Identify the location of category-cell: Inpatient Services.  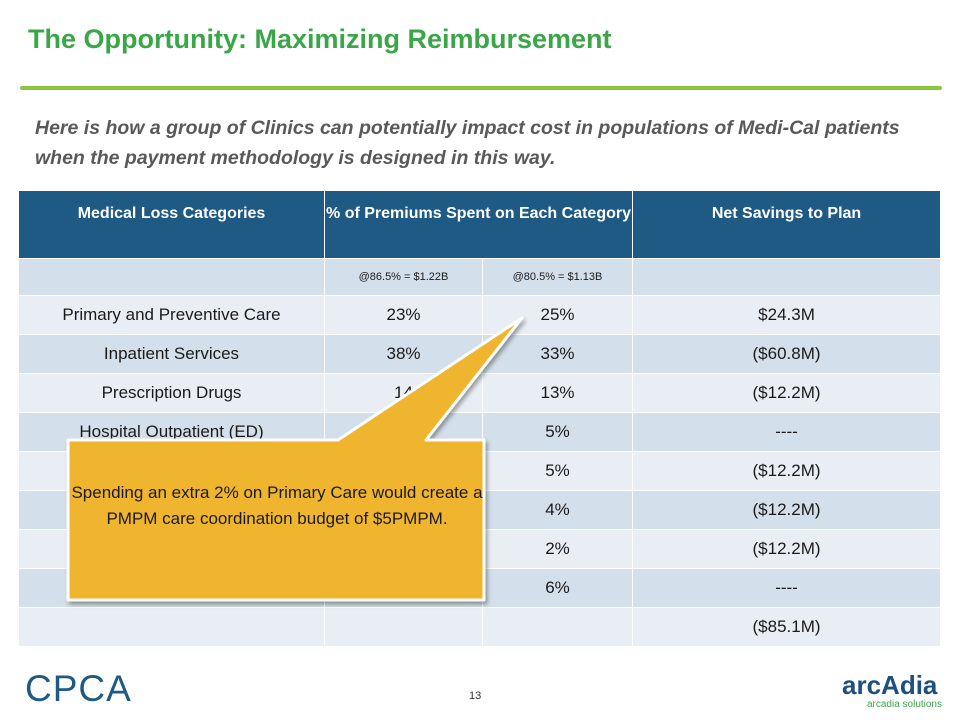
(171, 354).